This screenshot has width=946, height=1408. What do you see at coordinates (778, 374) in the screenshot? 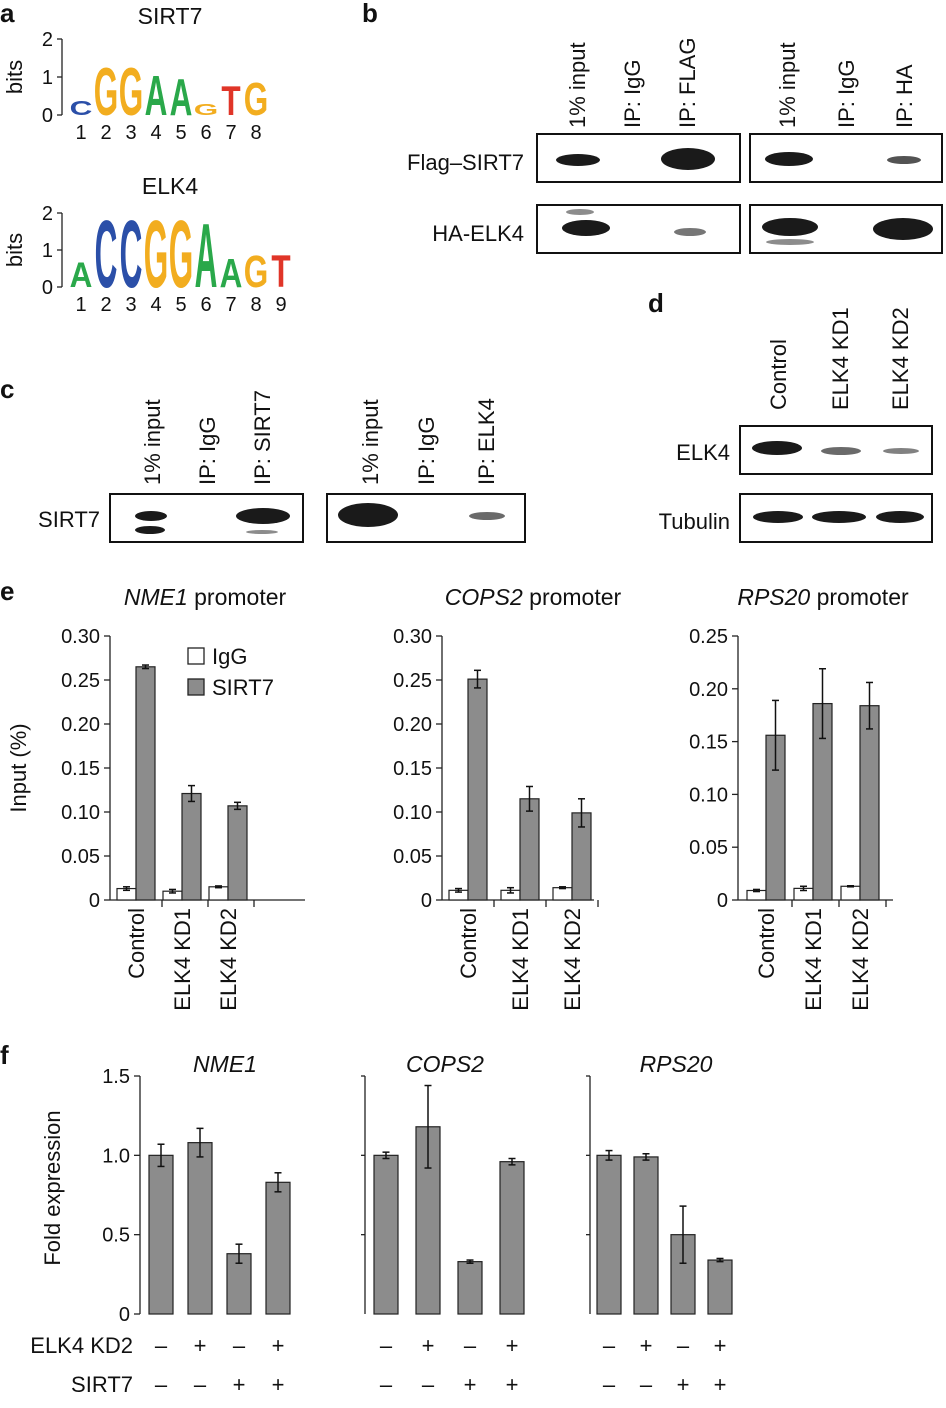
I see `lane-label: Control` at bounding box center [778, 374].